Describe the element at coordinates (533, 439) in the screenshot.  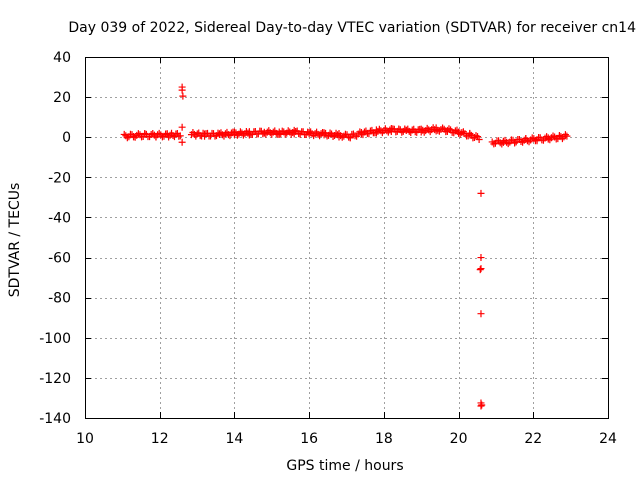
I see `x-tick-label: 22` at that location.